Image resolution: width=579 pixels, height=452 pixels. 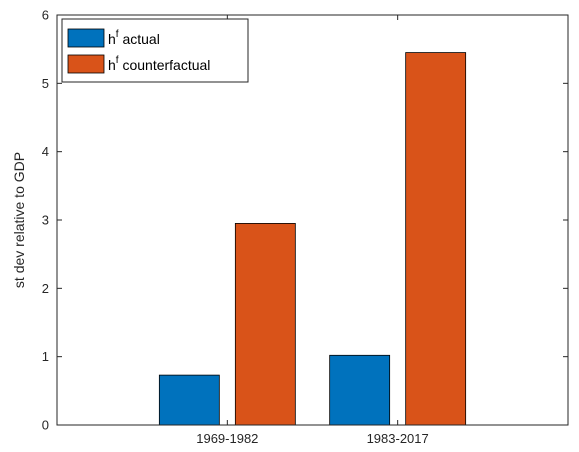 I want to click on bar-counterfactual-1969-1982, so click(x=265, y=324).